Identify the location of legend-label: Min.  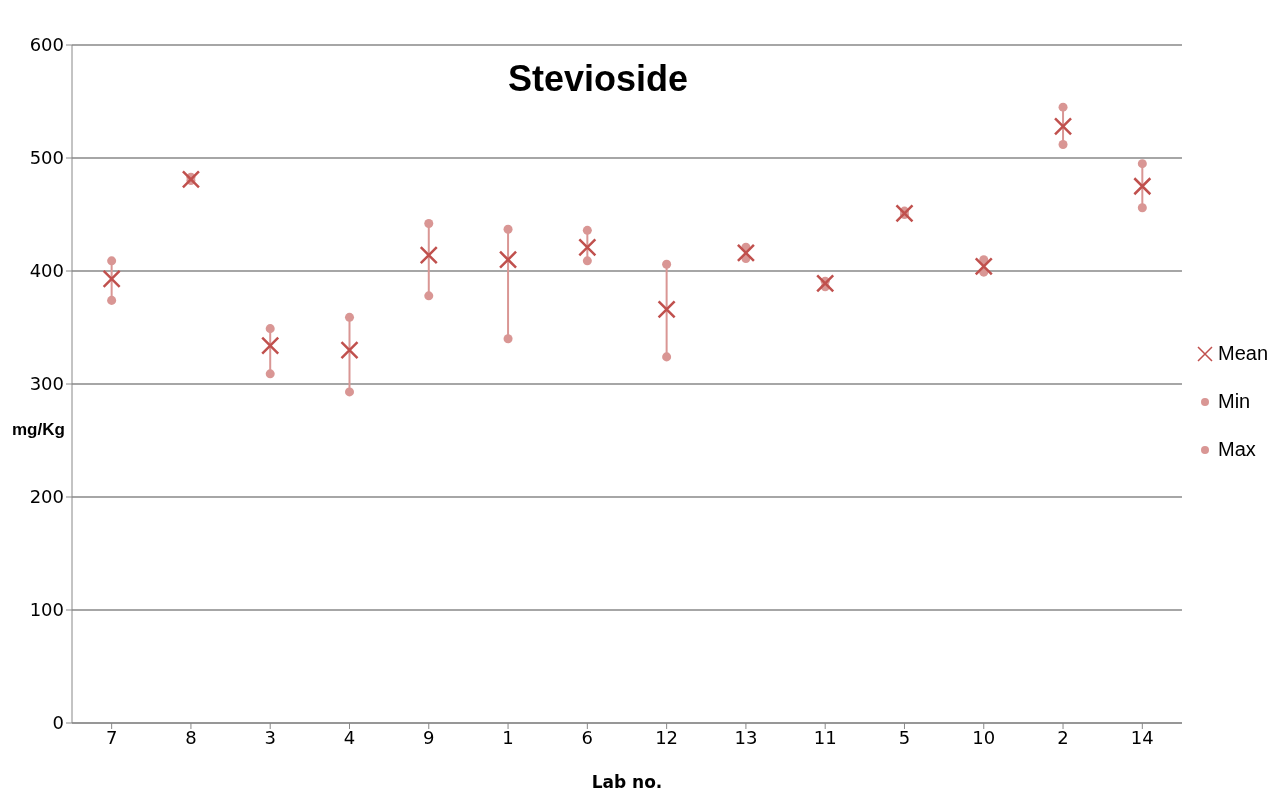
(1234, 401).